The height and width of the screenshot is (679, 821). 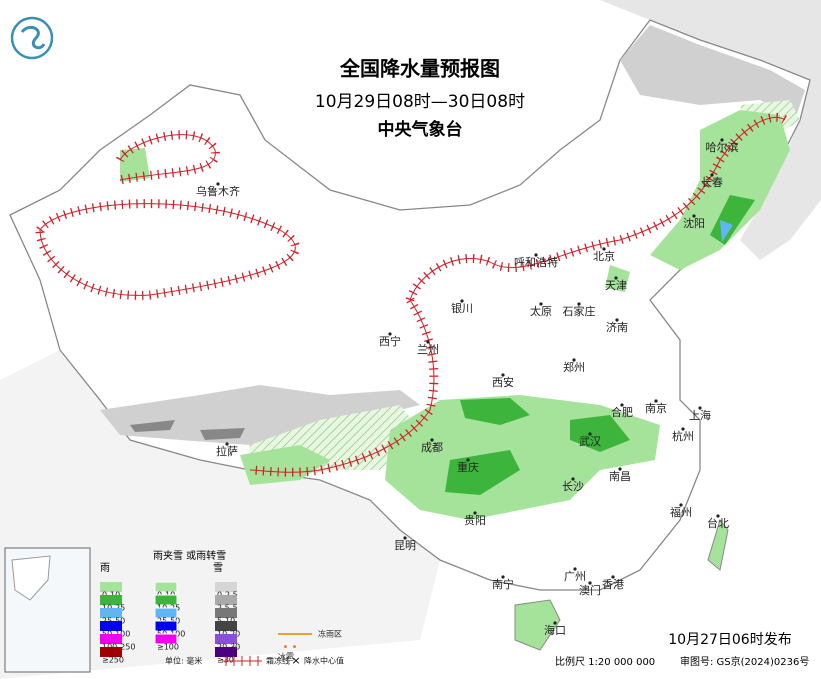 What do you see at coordinates (113, 660) in the screenshot?
I see `legend-label: ≥250` at bounding box center [113, 660].